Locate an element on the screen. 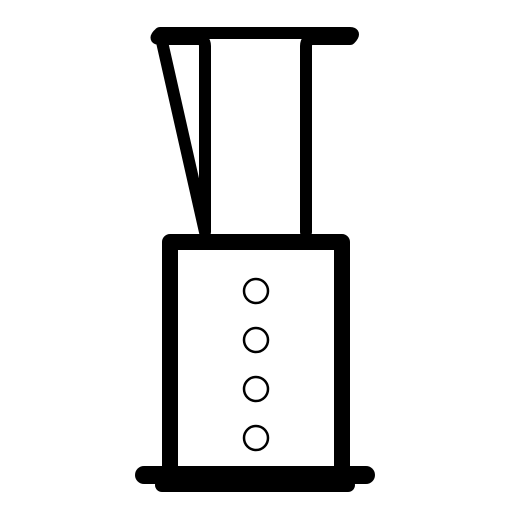 This screenshot has height=512, width=512. filter-cap-base is located at coordinates (255, 479).